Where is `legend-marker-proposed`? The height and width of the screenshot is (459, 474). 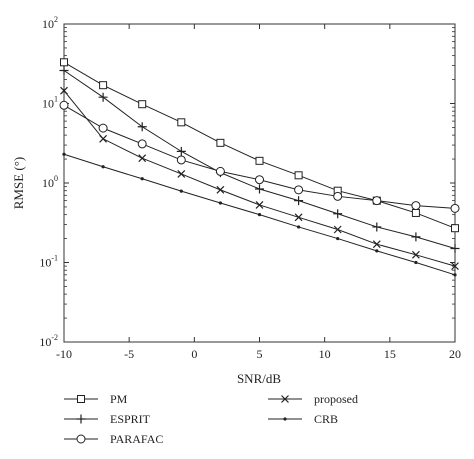
legend-marker-proposed is located at coordinates (285, 399).